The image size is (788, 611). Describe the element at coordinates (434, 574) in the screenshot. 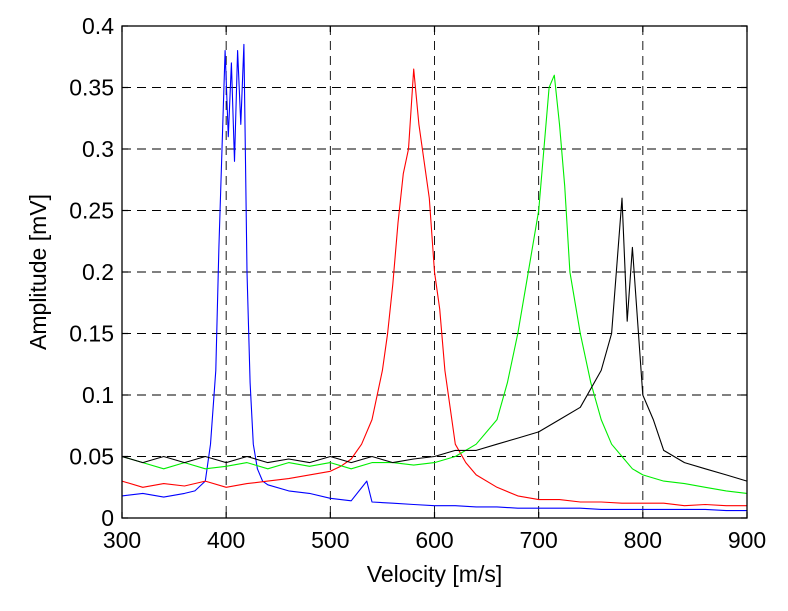

I see `x-axis-label: Velocity [m/s]` at that location.